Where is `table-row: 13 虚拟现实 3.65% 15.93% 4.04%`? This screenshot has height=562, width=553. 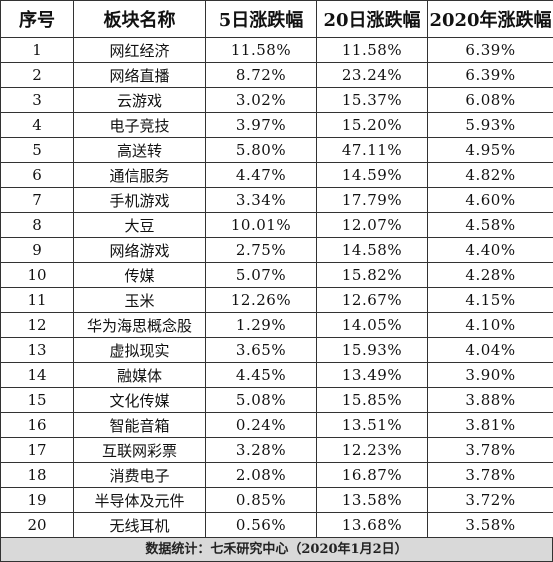 table-row: 13 虚拟现实 3.65% 15.93% 4.04% is located at coordinates (276, 350).